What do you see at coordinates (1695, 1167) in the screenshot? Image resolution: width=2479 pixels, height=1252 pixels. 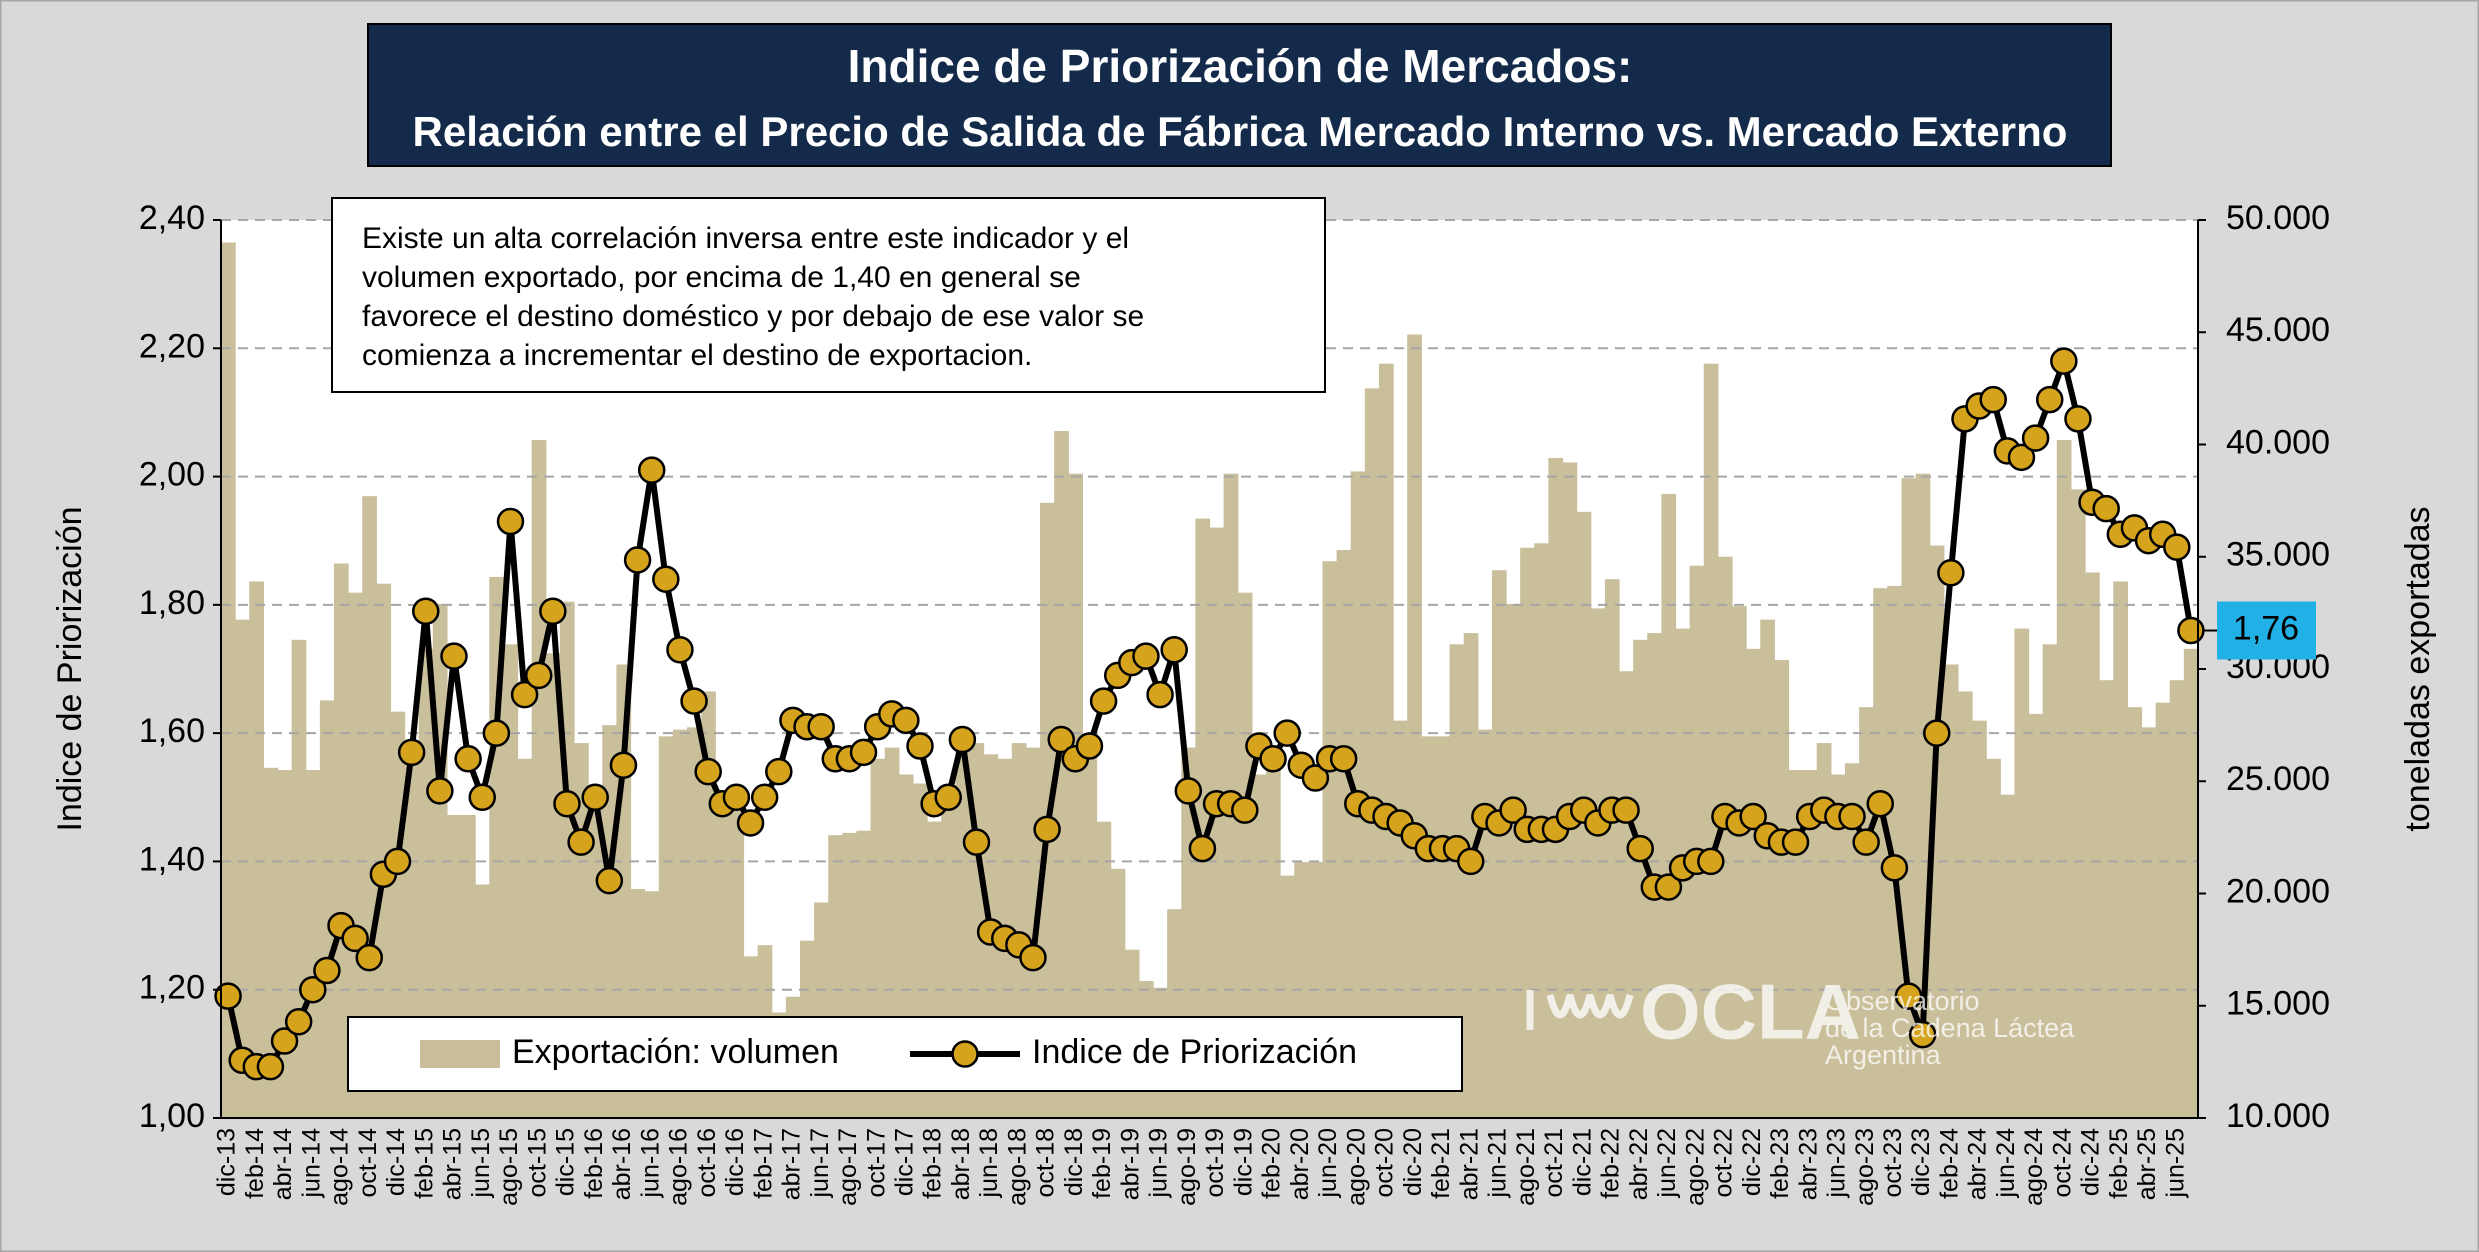 I see `x-tick-label: ago-22` at bounding box center [1695, 1167].